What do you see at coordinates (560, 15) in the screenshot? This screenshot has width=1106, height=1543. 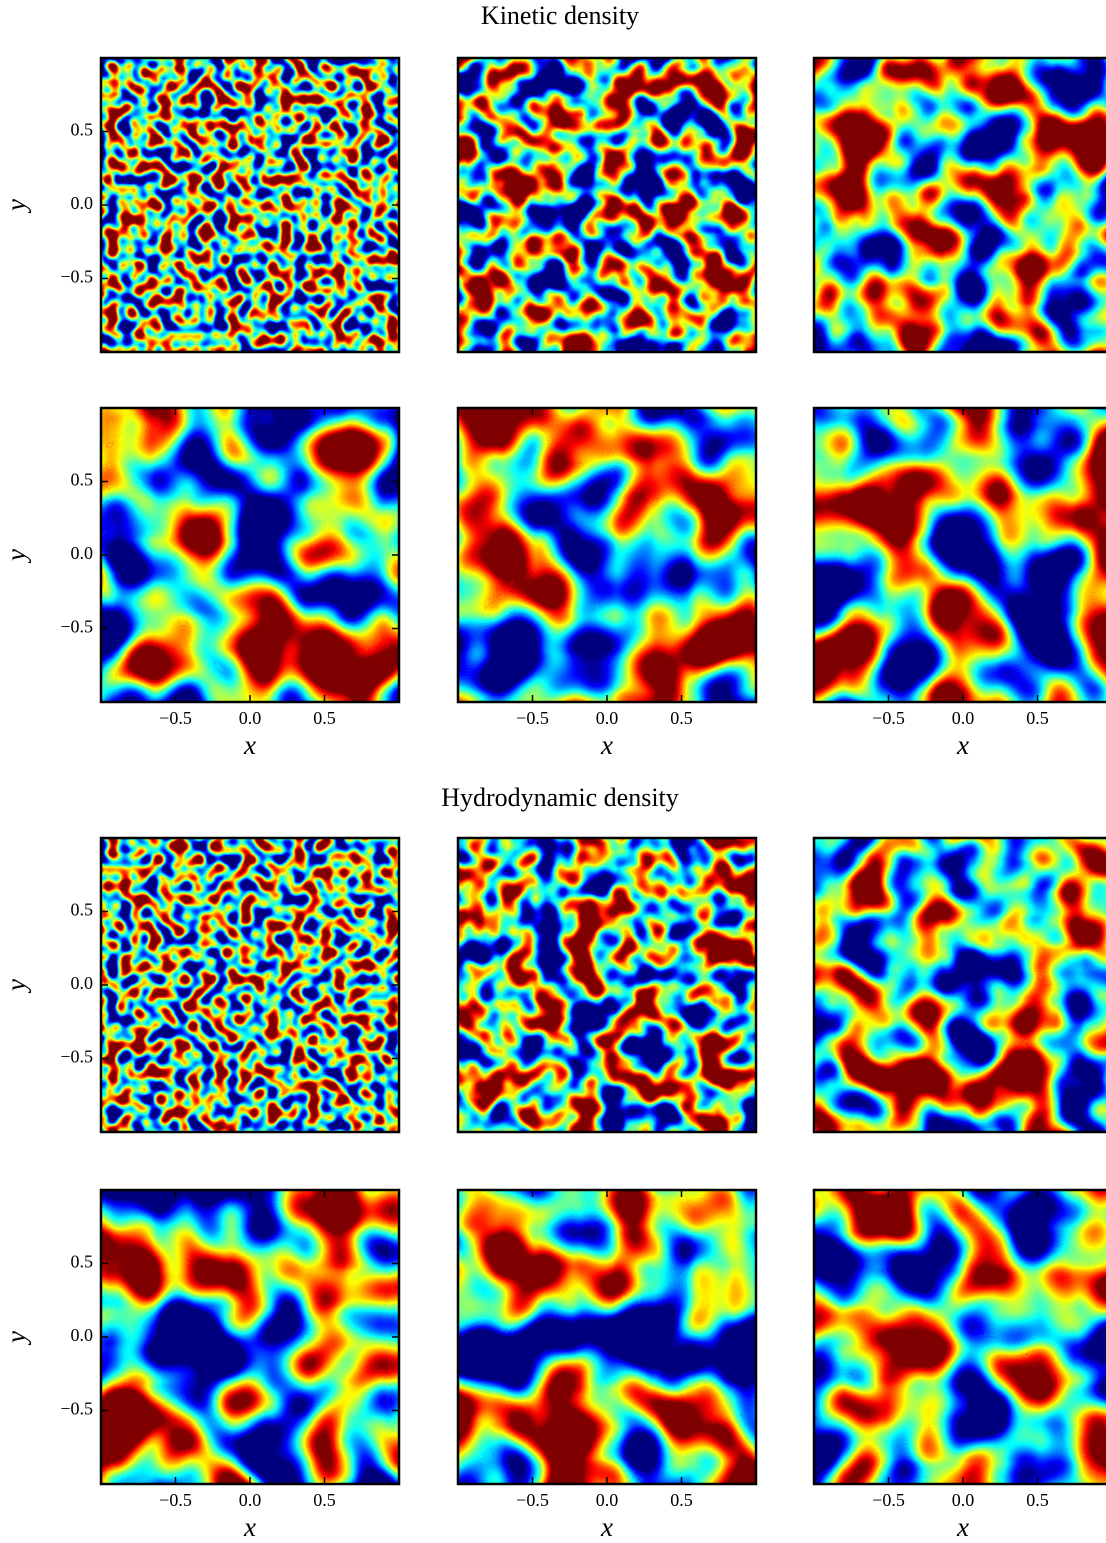 I see `figure-title: Kinetic density` at bounding box center [560, 15].